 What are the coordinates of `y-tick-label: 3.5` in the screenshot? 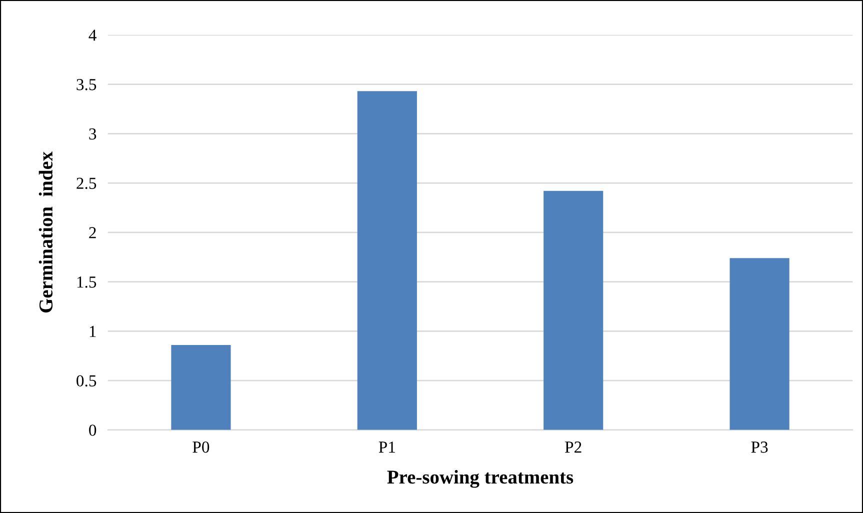 It's located at (86, 84).